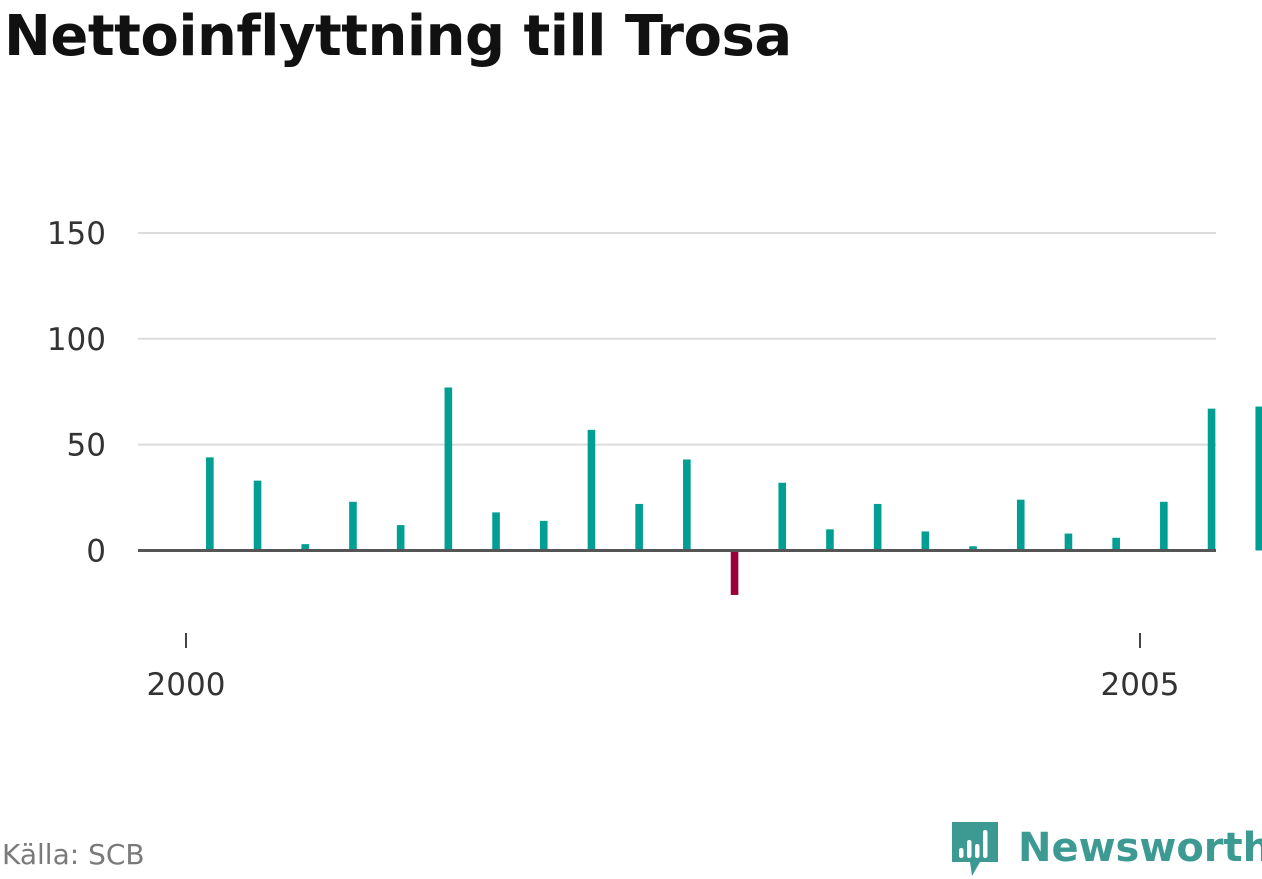 The image size is (1262, 879). What do you see at coordinates (73, 854) in the screenshot?
I see `source-label: Källa: SCB` at bounding box center [73, 854].